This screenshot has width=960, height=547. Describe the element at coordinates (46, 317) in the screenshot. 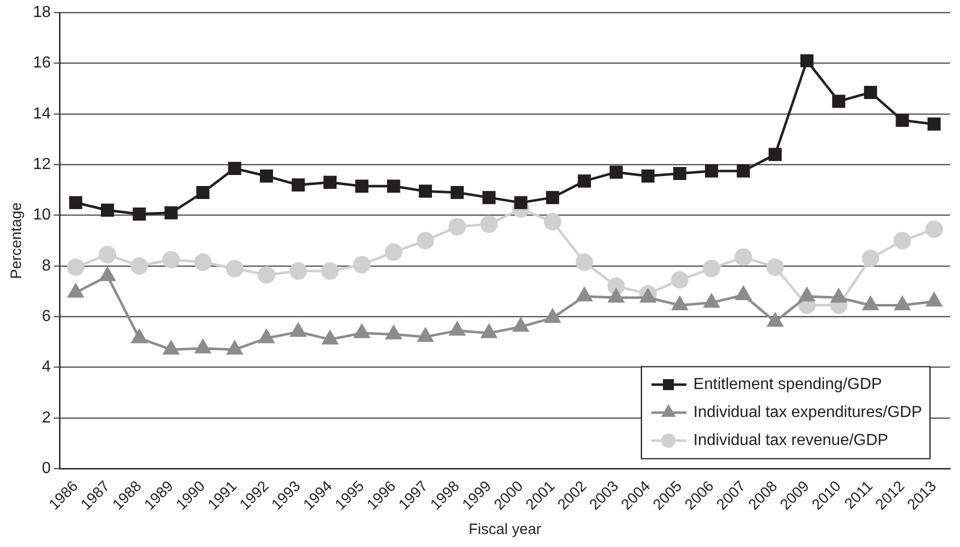

I see `y-tick-label: 6` at that location.